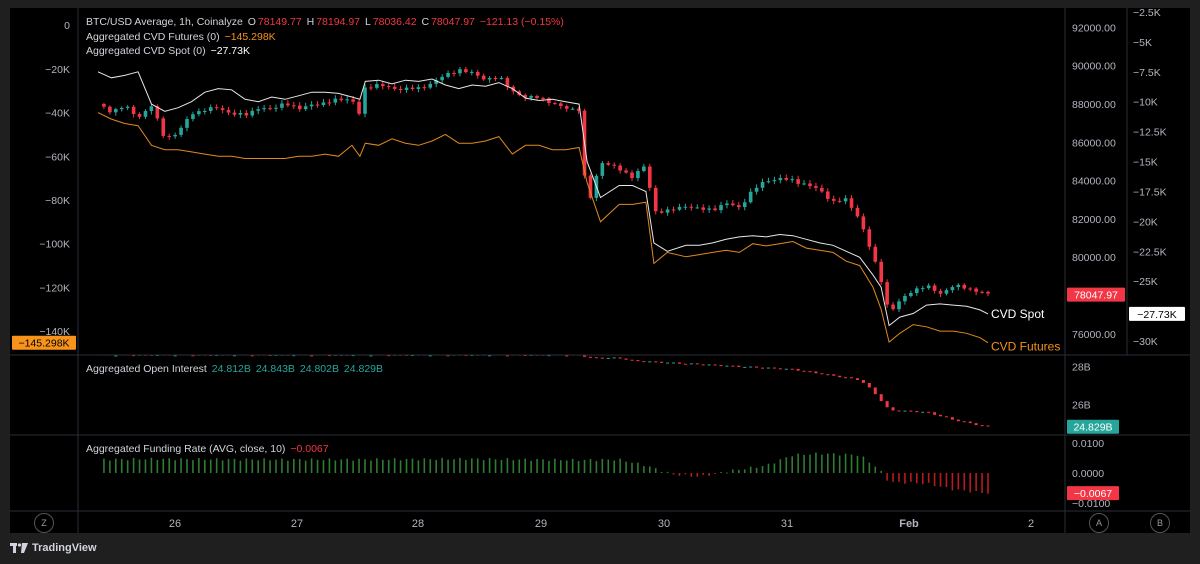 The image size is (1200, 564). I want to click on log-scale-button: B, so click(1160, 523).